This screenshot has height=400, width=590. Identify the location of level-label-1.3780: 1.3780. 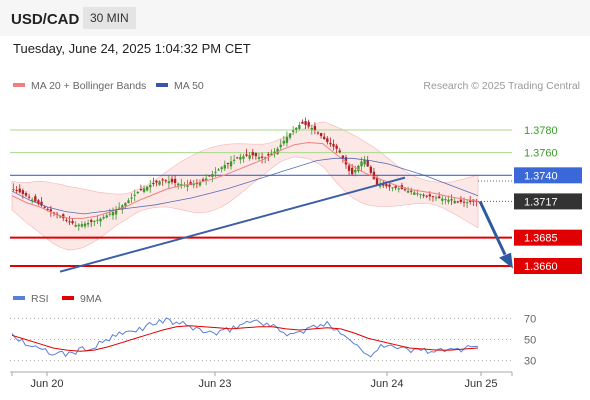
(541, 131).